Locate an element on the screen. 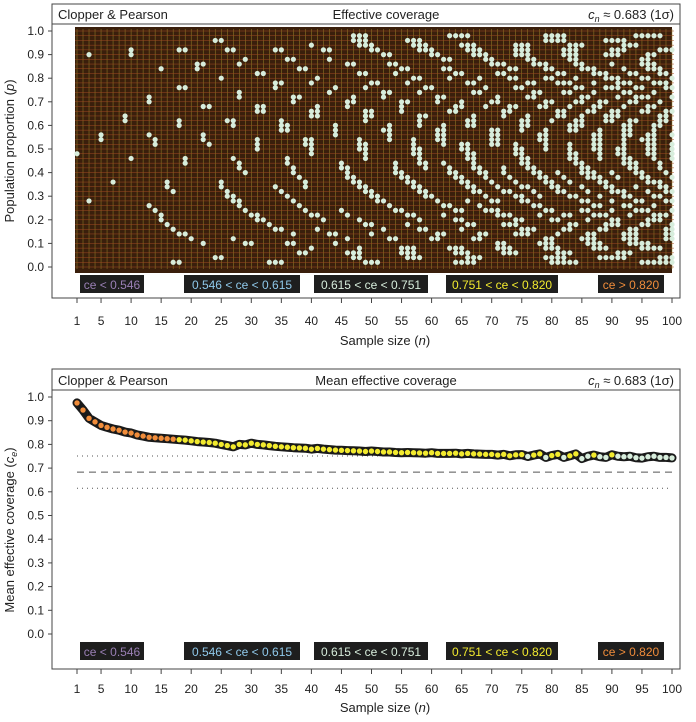 The height and width of the screenshot is (722, 696). legend-box is located at coordinates (371, 284).